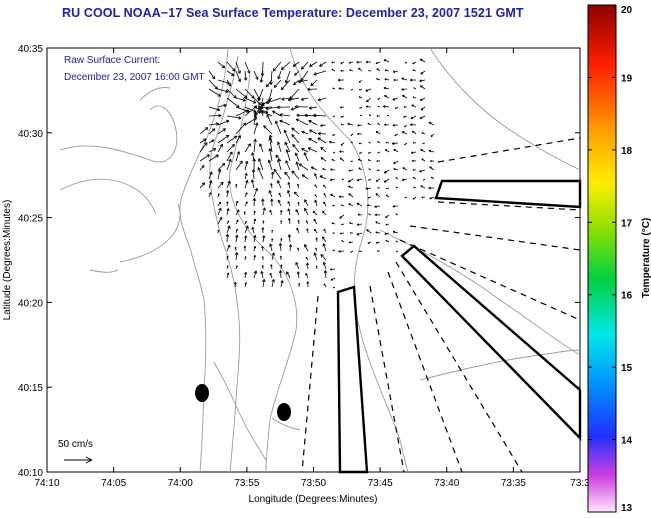 The height and width of the screenshot is (518, 651). Describe the element at coordinates (246, 483) in the screenshot. I see `x-tick-label: 73:55` at that location.